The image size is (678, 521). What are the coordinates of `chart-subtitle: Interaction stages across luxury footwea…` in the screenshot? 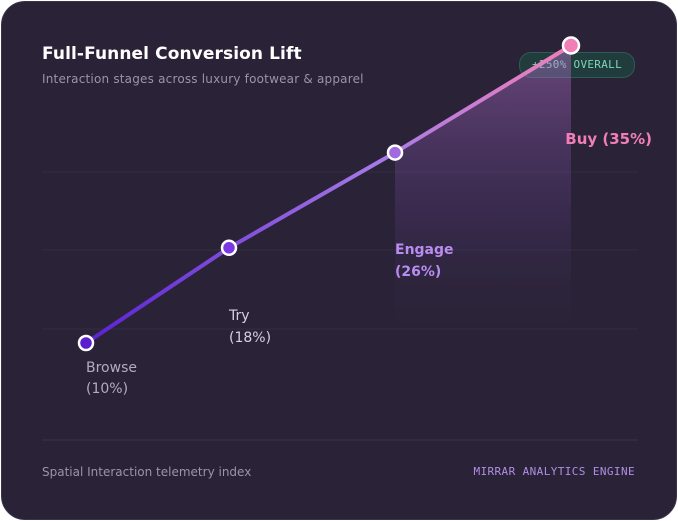 It's located at (203, 79).